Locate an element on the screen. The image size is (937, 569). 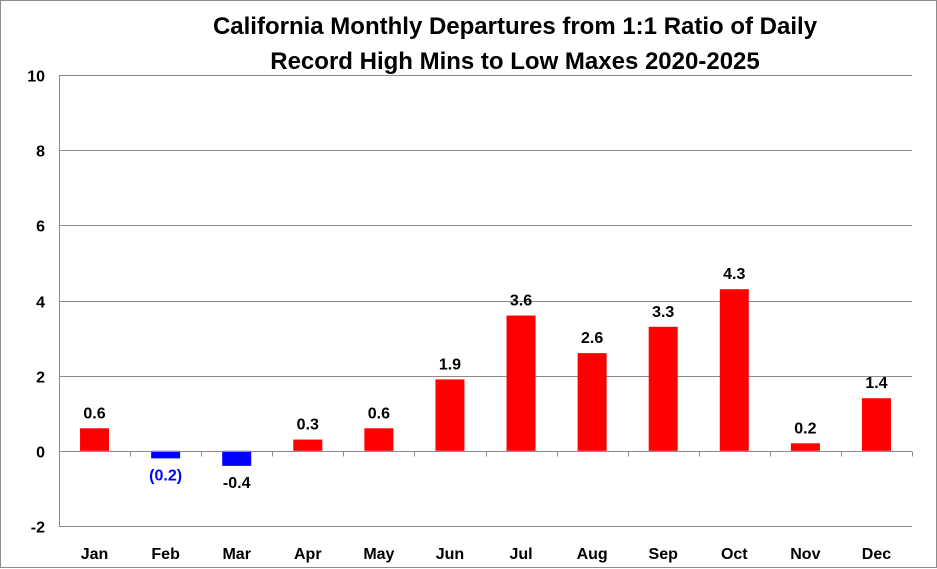
x-tick-label-oct: Oct is located at coordinates (734, 554).